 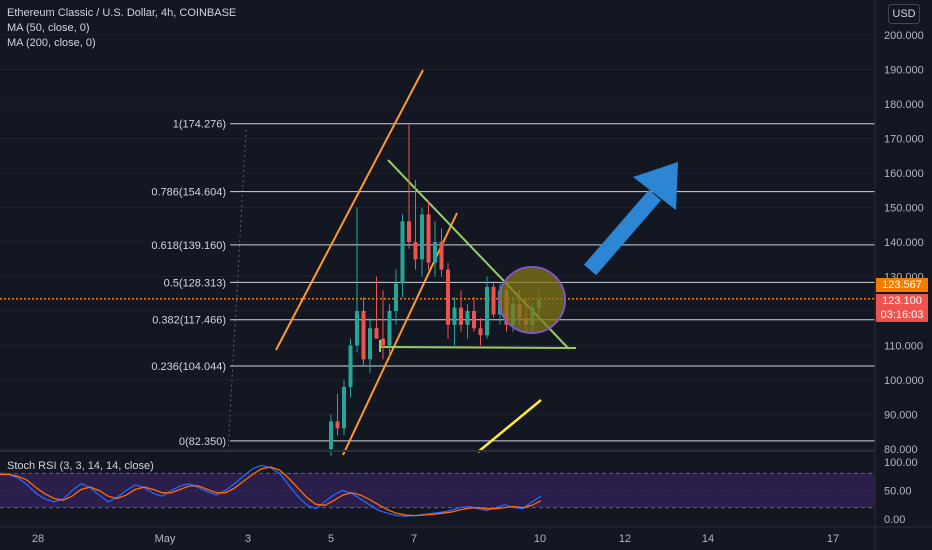 What do you see at coordinates (904, 140) in the screenshot?
I see `price-axis-label: 170.000` at bounding box center [904, 140].